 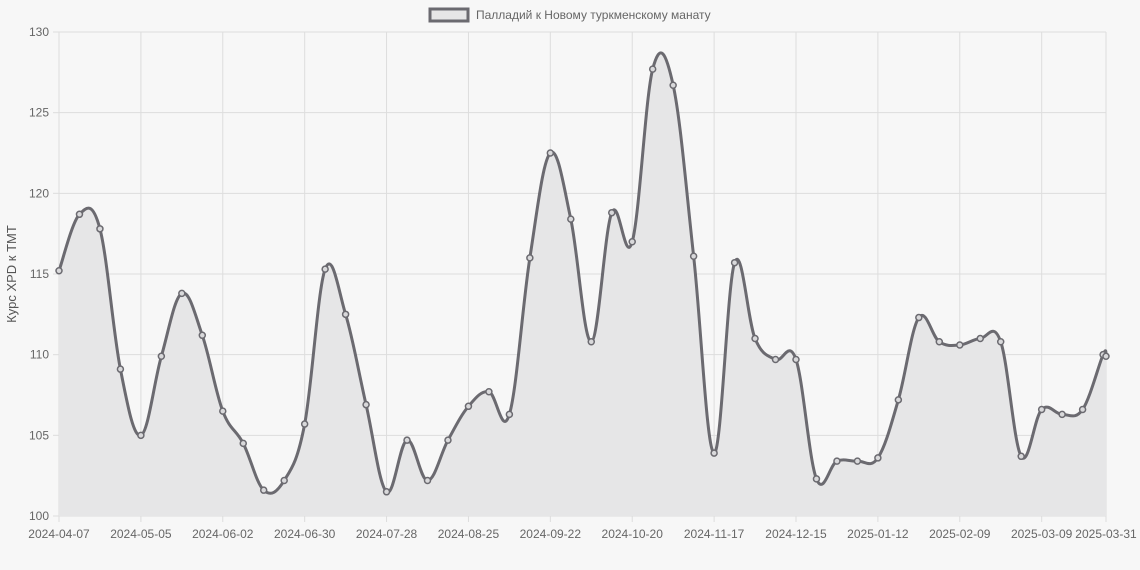 What do you see at coordinates (593, 15) in the screenshot?
I see `legend-label: Палладий к Новому туркменскому манату` at bounding box center [593, 15].